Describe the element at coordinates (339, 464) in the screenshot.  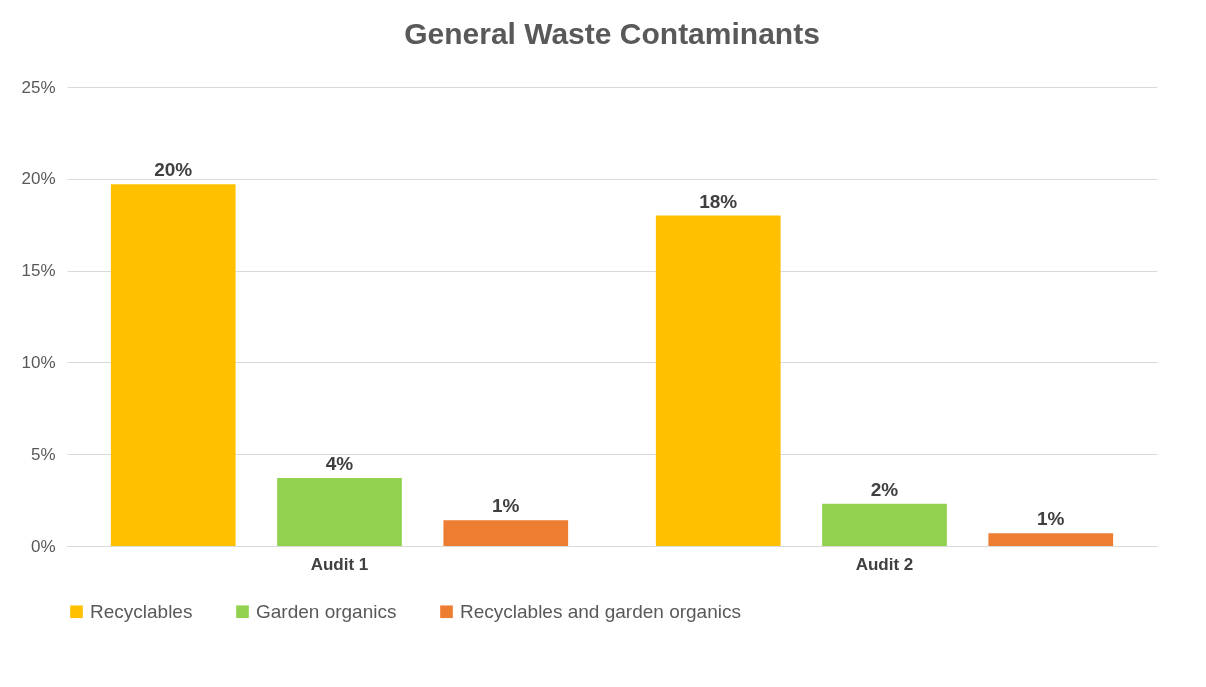
I see `data-label: 4%` at that location.